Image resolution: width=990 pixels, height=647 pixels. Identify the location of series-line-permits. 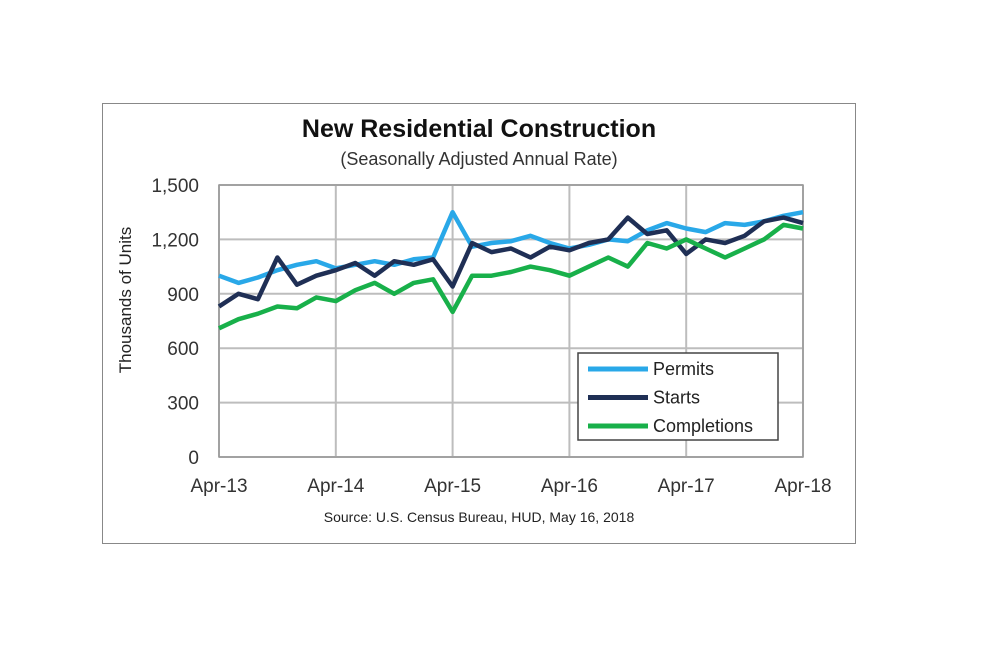
(511, 247).